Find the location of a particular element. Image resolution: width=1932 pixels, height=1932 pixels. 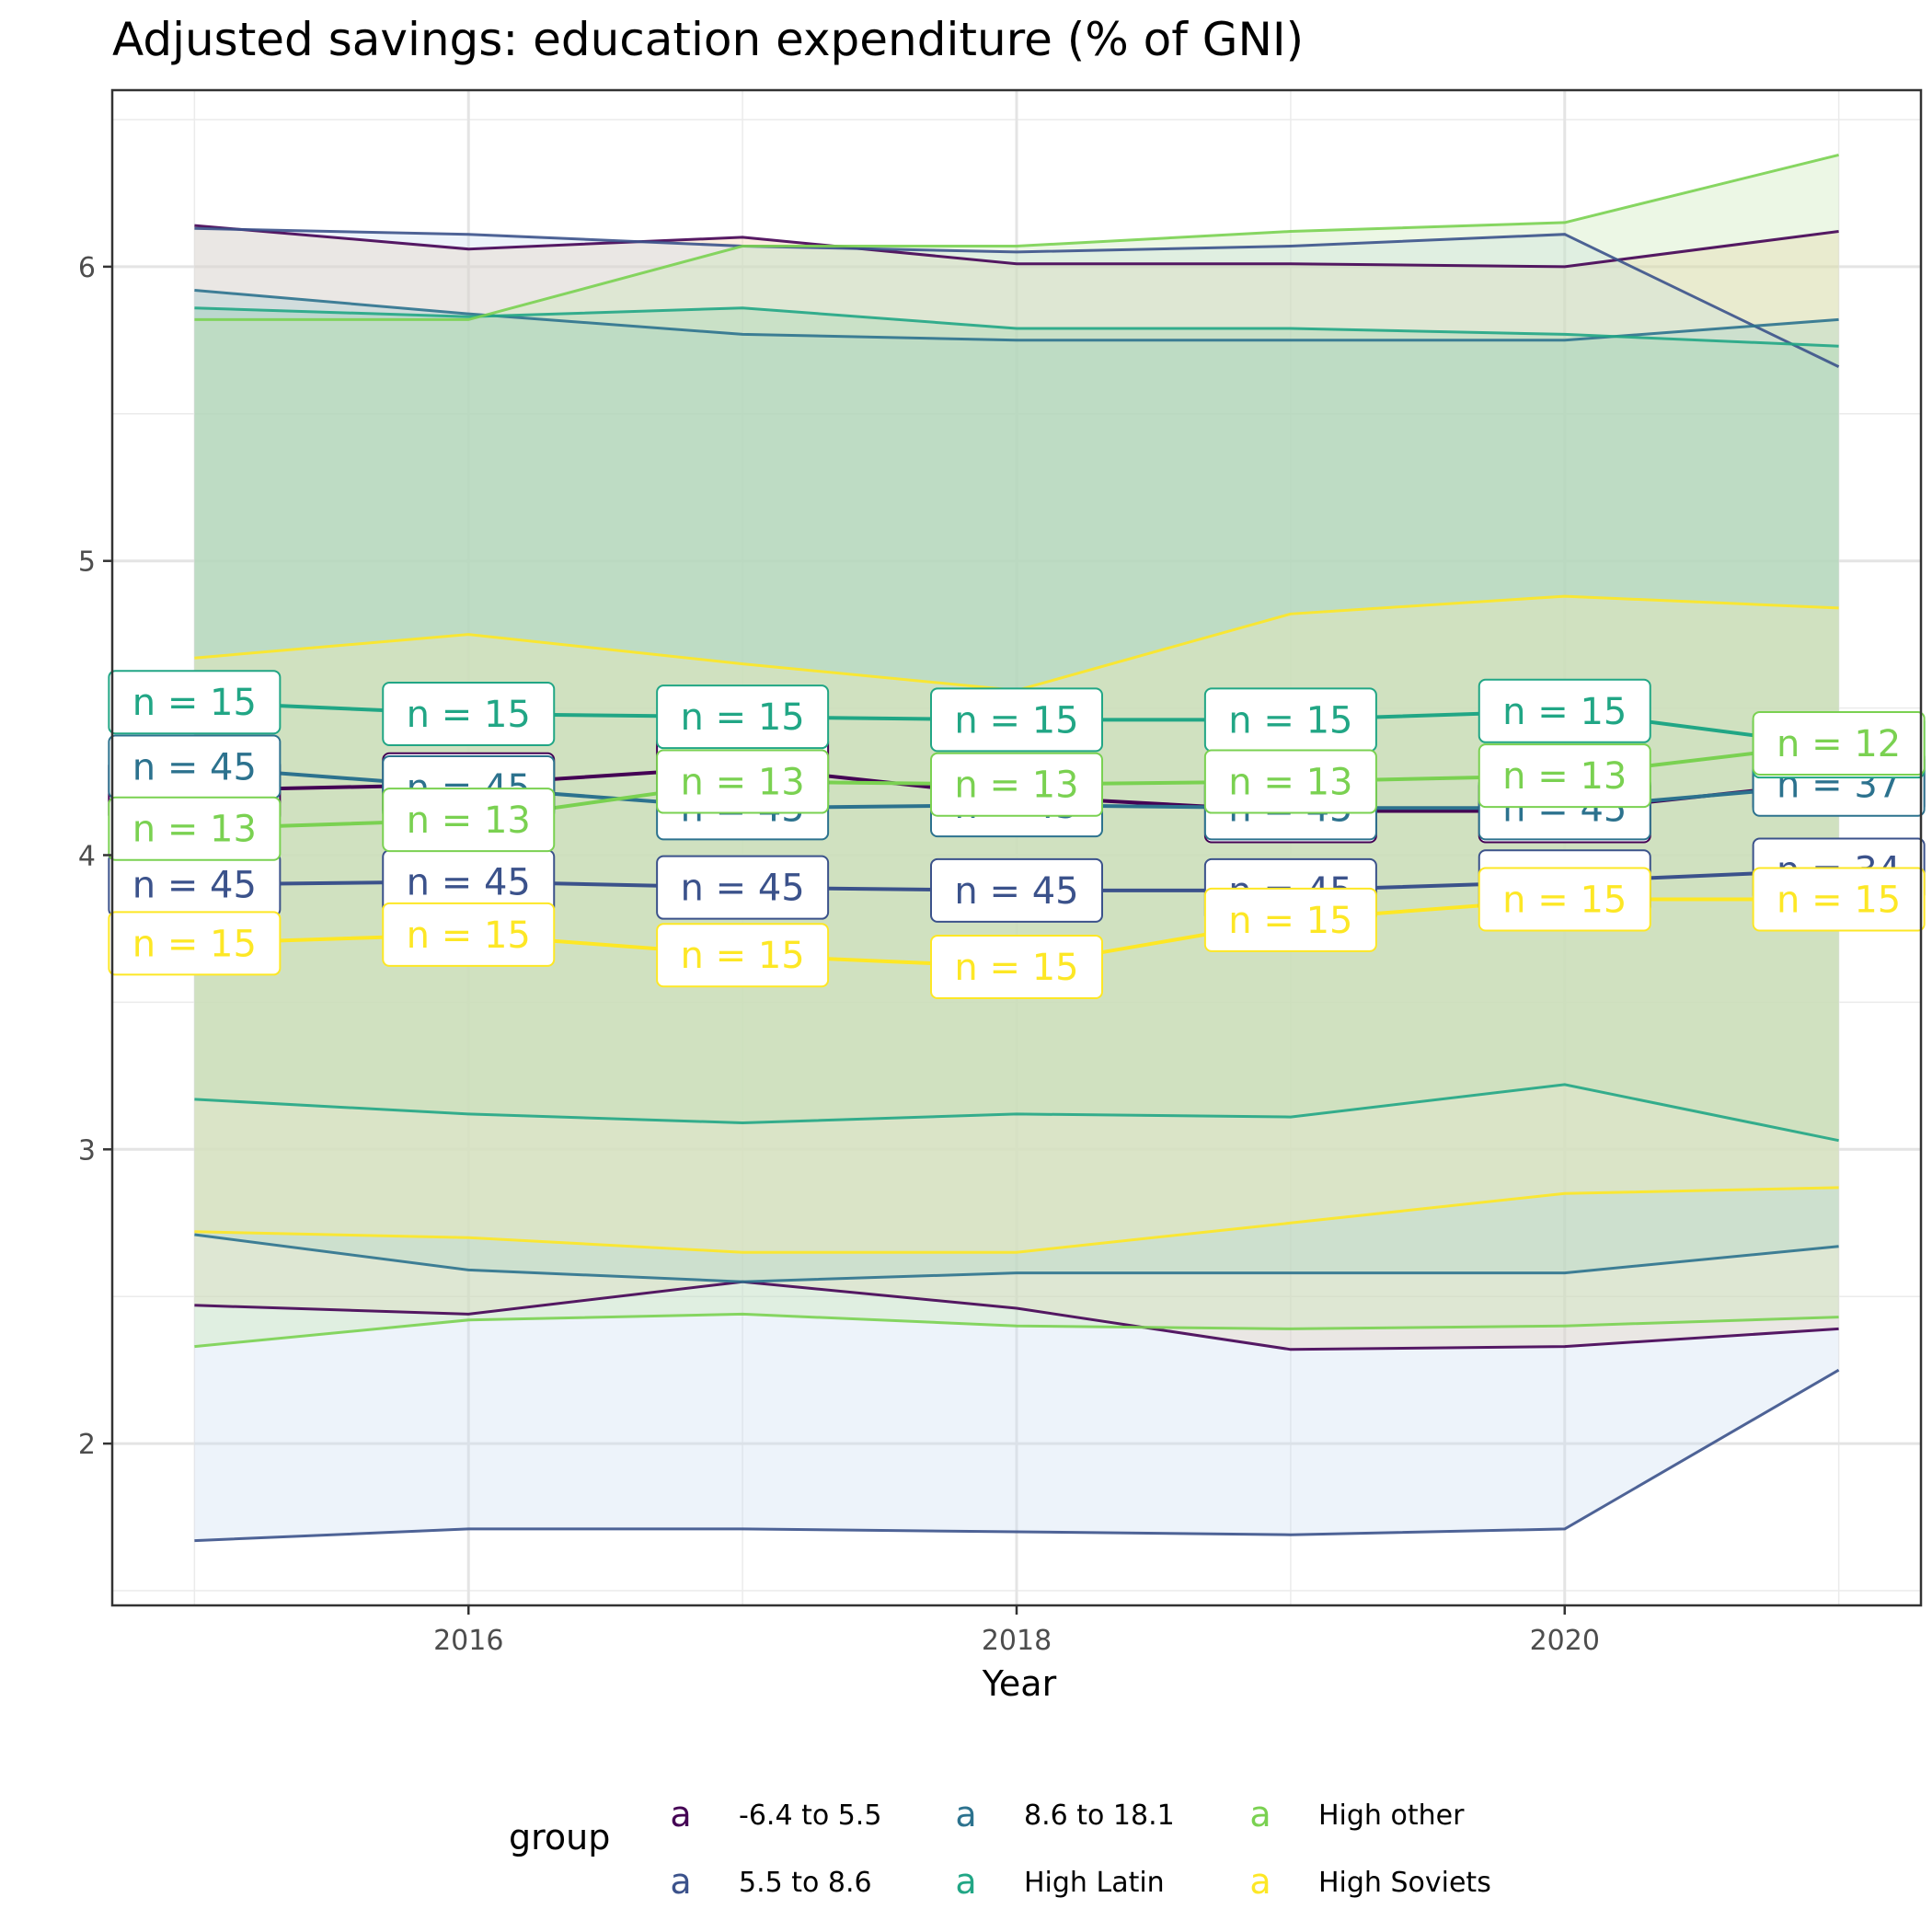

y-tick-label: 4 is located at coordinates (87, 856).